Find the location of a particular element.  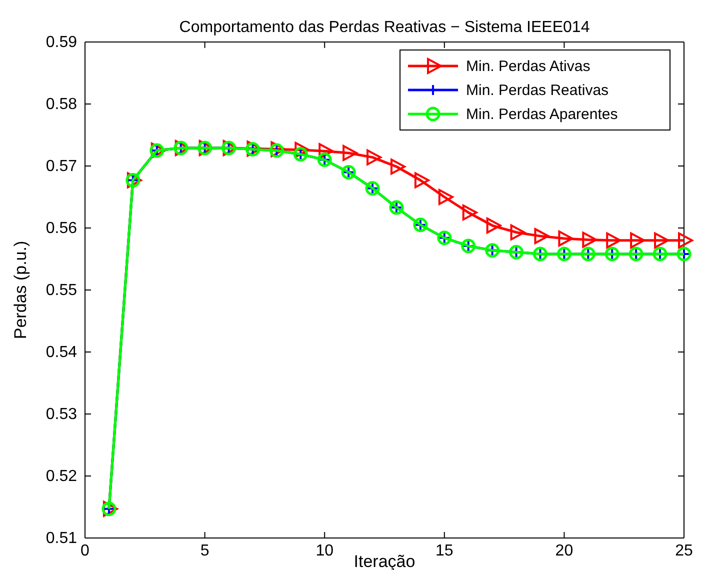

y-tick-label: 0.51 is located at coordinates (62, 539).